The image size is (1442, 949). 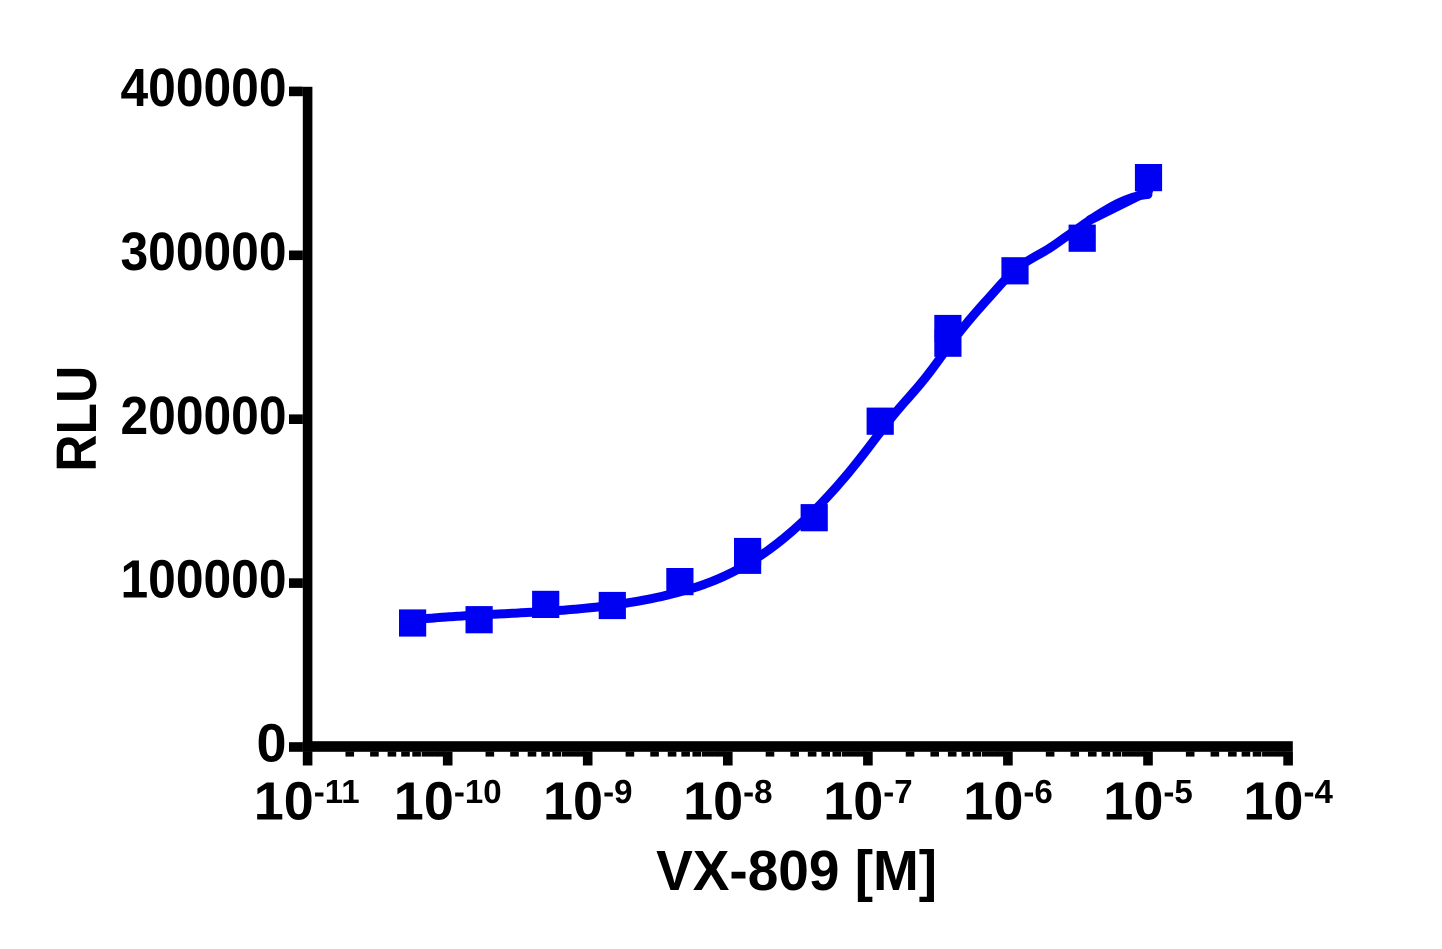 What do you see at coordinates (77, 419) in the screenshot?
I see `svg-text: RLU` at bounding box center [77, 419].